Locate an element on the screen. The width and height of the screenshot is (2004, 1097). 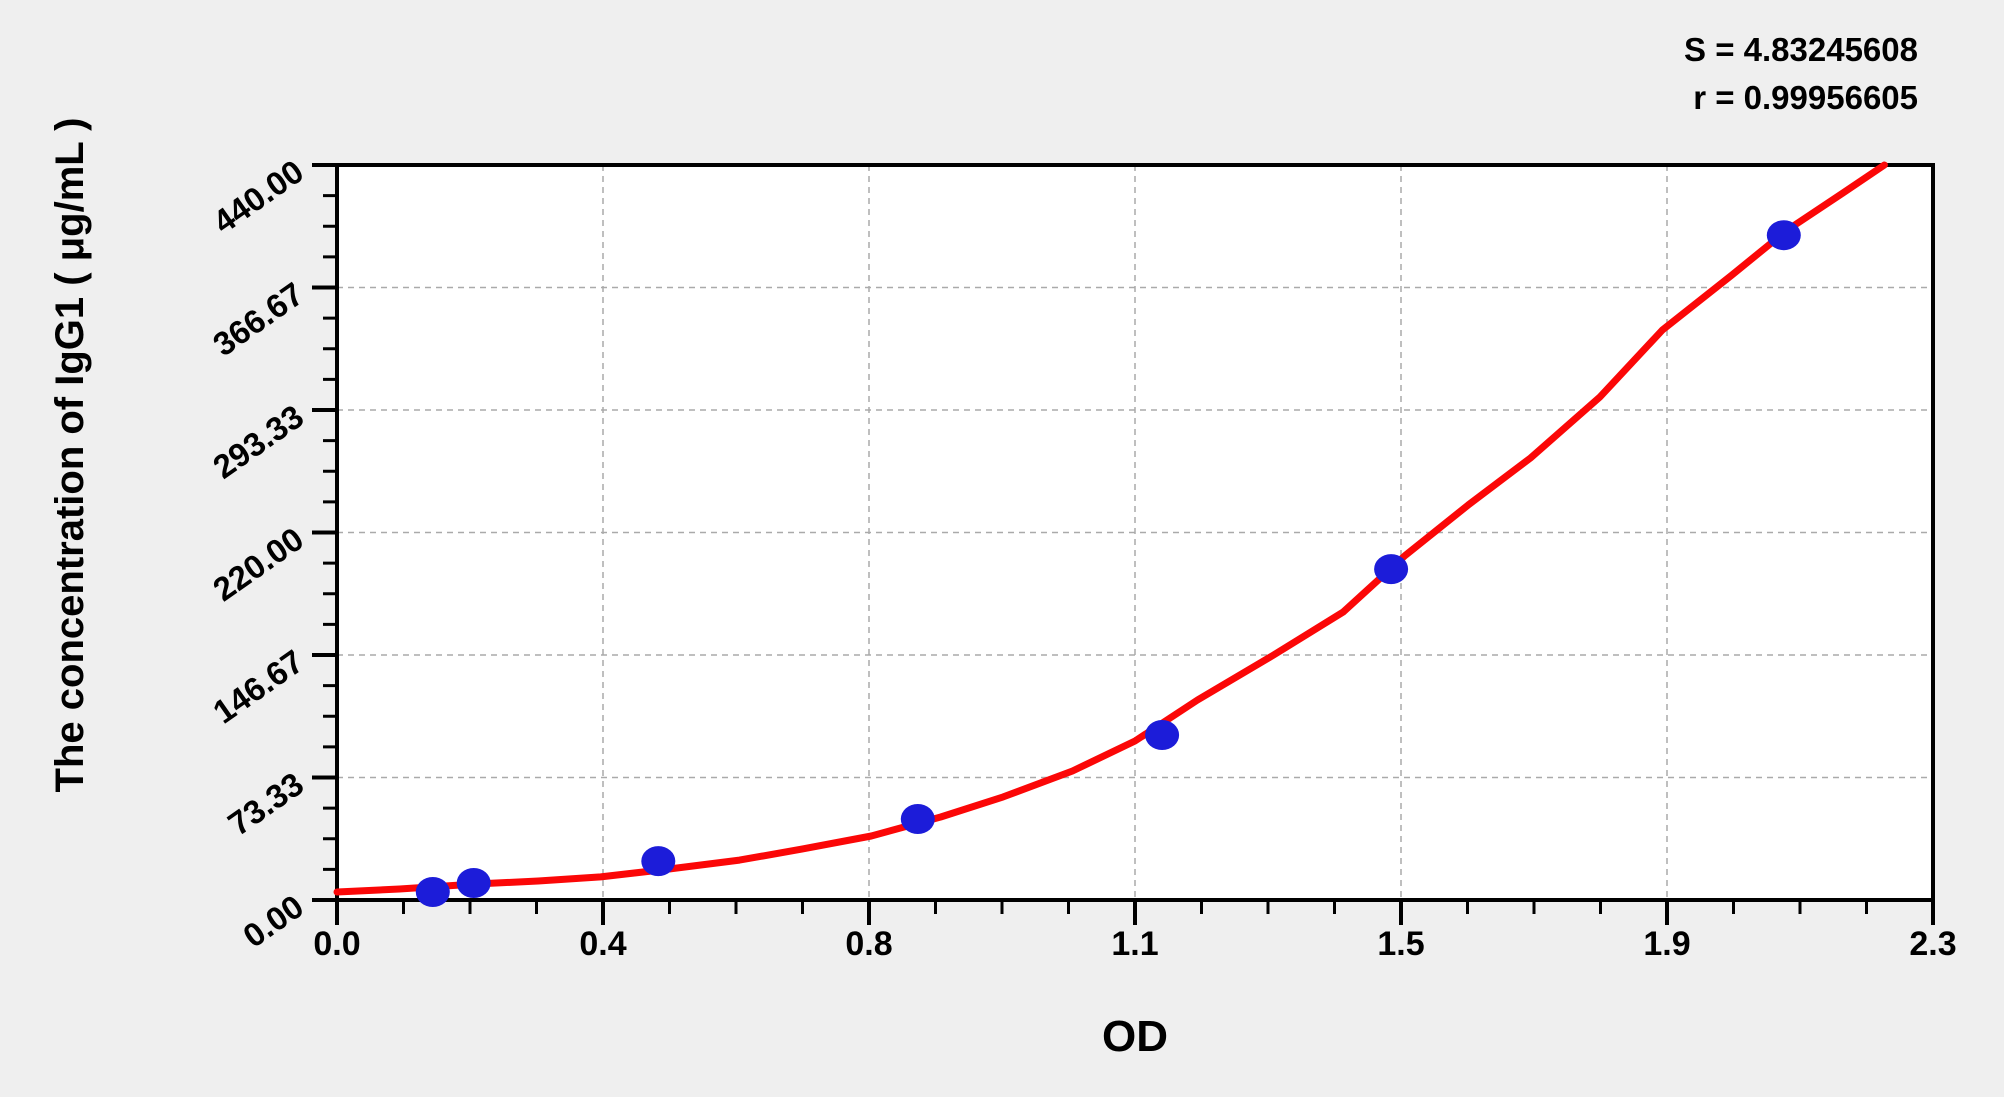
x-tick-label: 1.1 is located at coordinates (1134, 944).